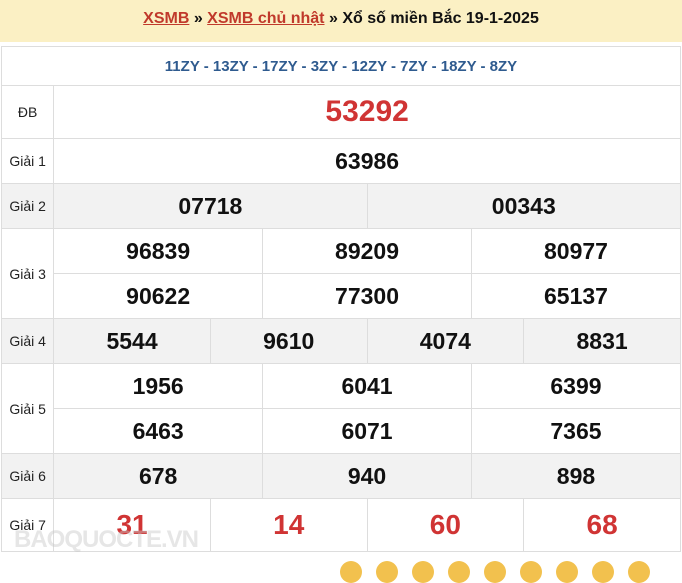 The image size is (682, 583). Describe the element at coordinates (367, 251) in the screenshot. I see `prize-number: 89209` at that location.